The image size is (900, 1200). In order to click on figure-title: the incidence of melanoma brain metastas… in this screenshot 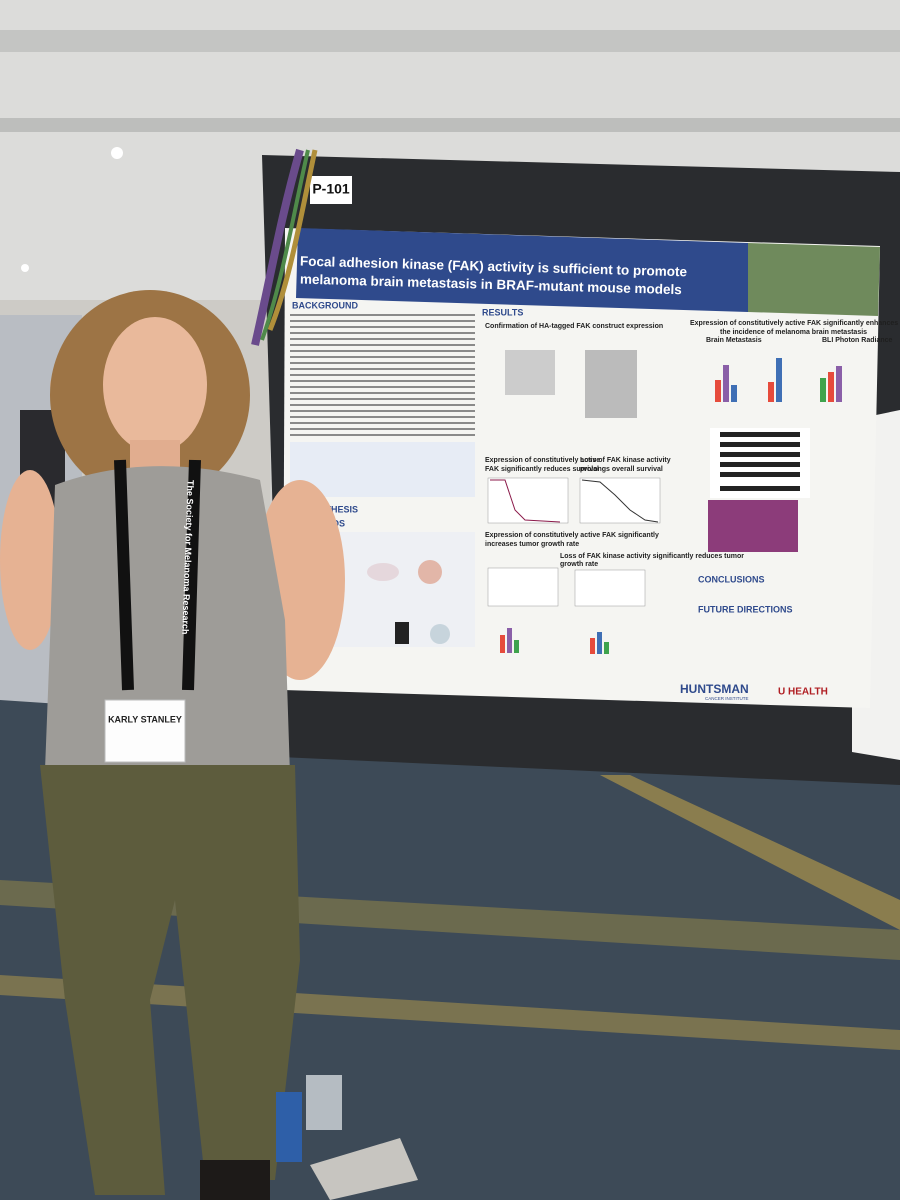, I will do `click(793, 332)`.